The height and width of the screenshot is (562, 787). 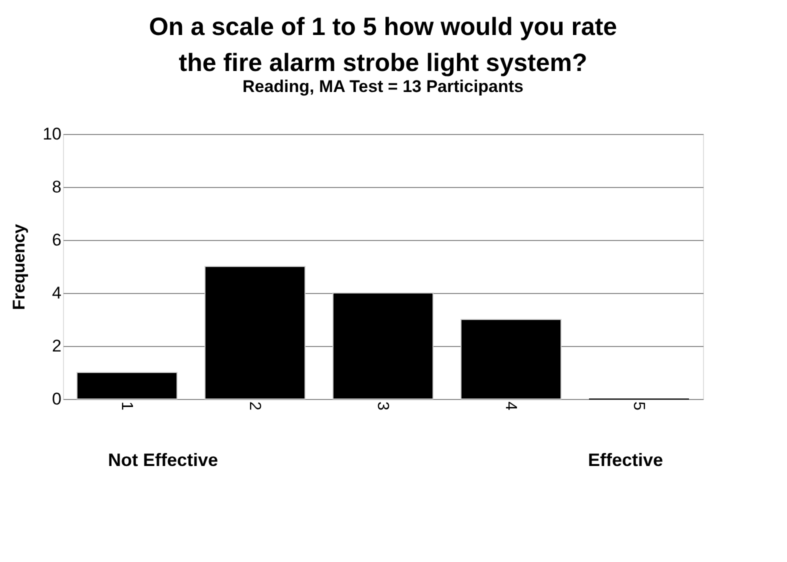 I want to click on x-tick-label: 1, so click(x=126, y=406).